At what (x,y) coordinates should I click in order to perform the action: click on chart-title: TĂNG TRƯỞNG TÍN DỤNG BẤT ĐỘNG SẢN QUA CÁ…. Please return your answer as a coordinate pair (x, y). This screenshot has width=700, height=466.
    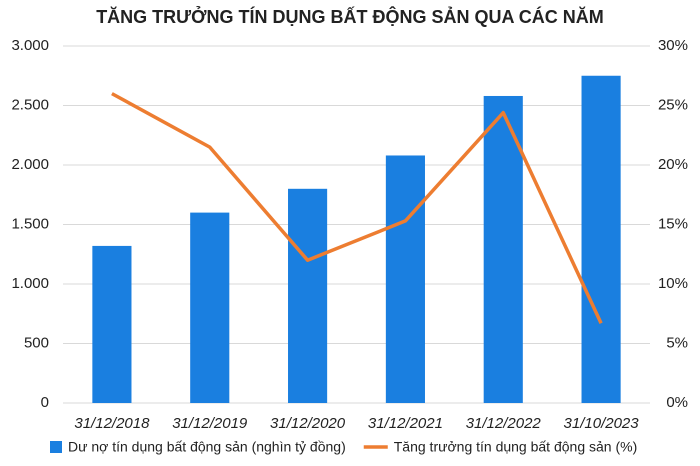
    Looking at the image, I should click on (350, 16).